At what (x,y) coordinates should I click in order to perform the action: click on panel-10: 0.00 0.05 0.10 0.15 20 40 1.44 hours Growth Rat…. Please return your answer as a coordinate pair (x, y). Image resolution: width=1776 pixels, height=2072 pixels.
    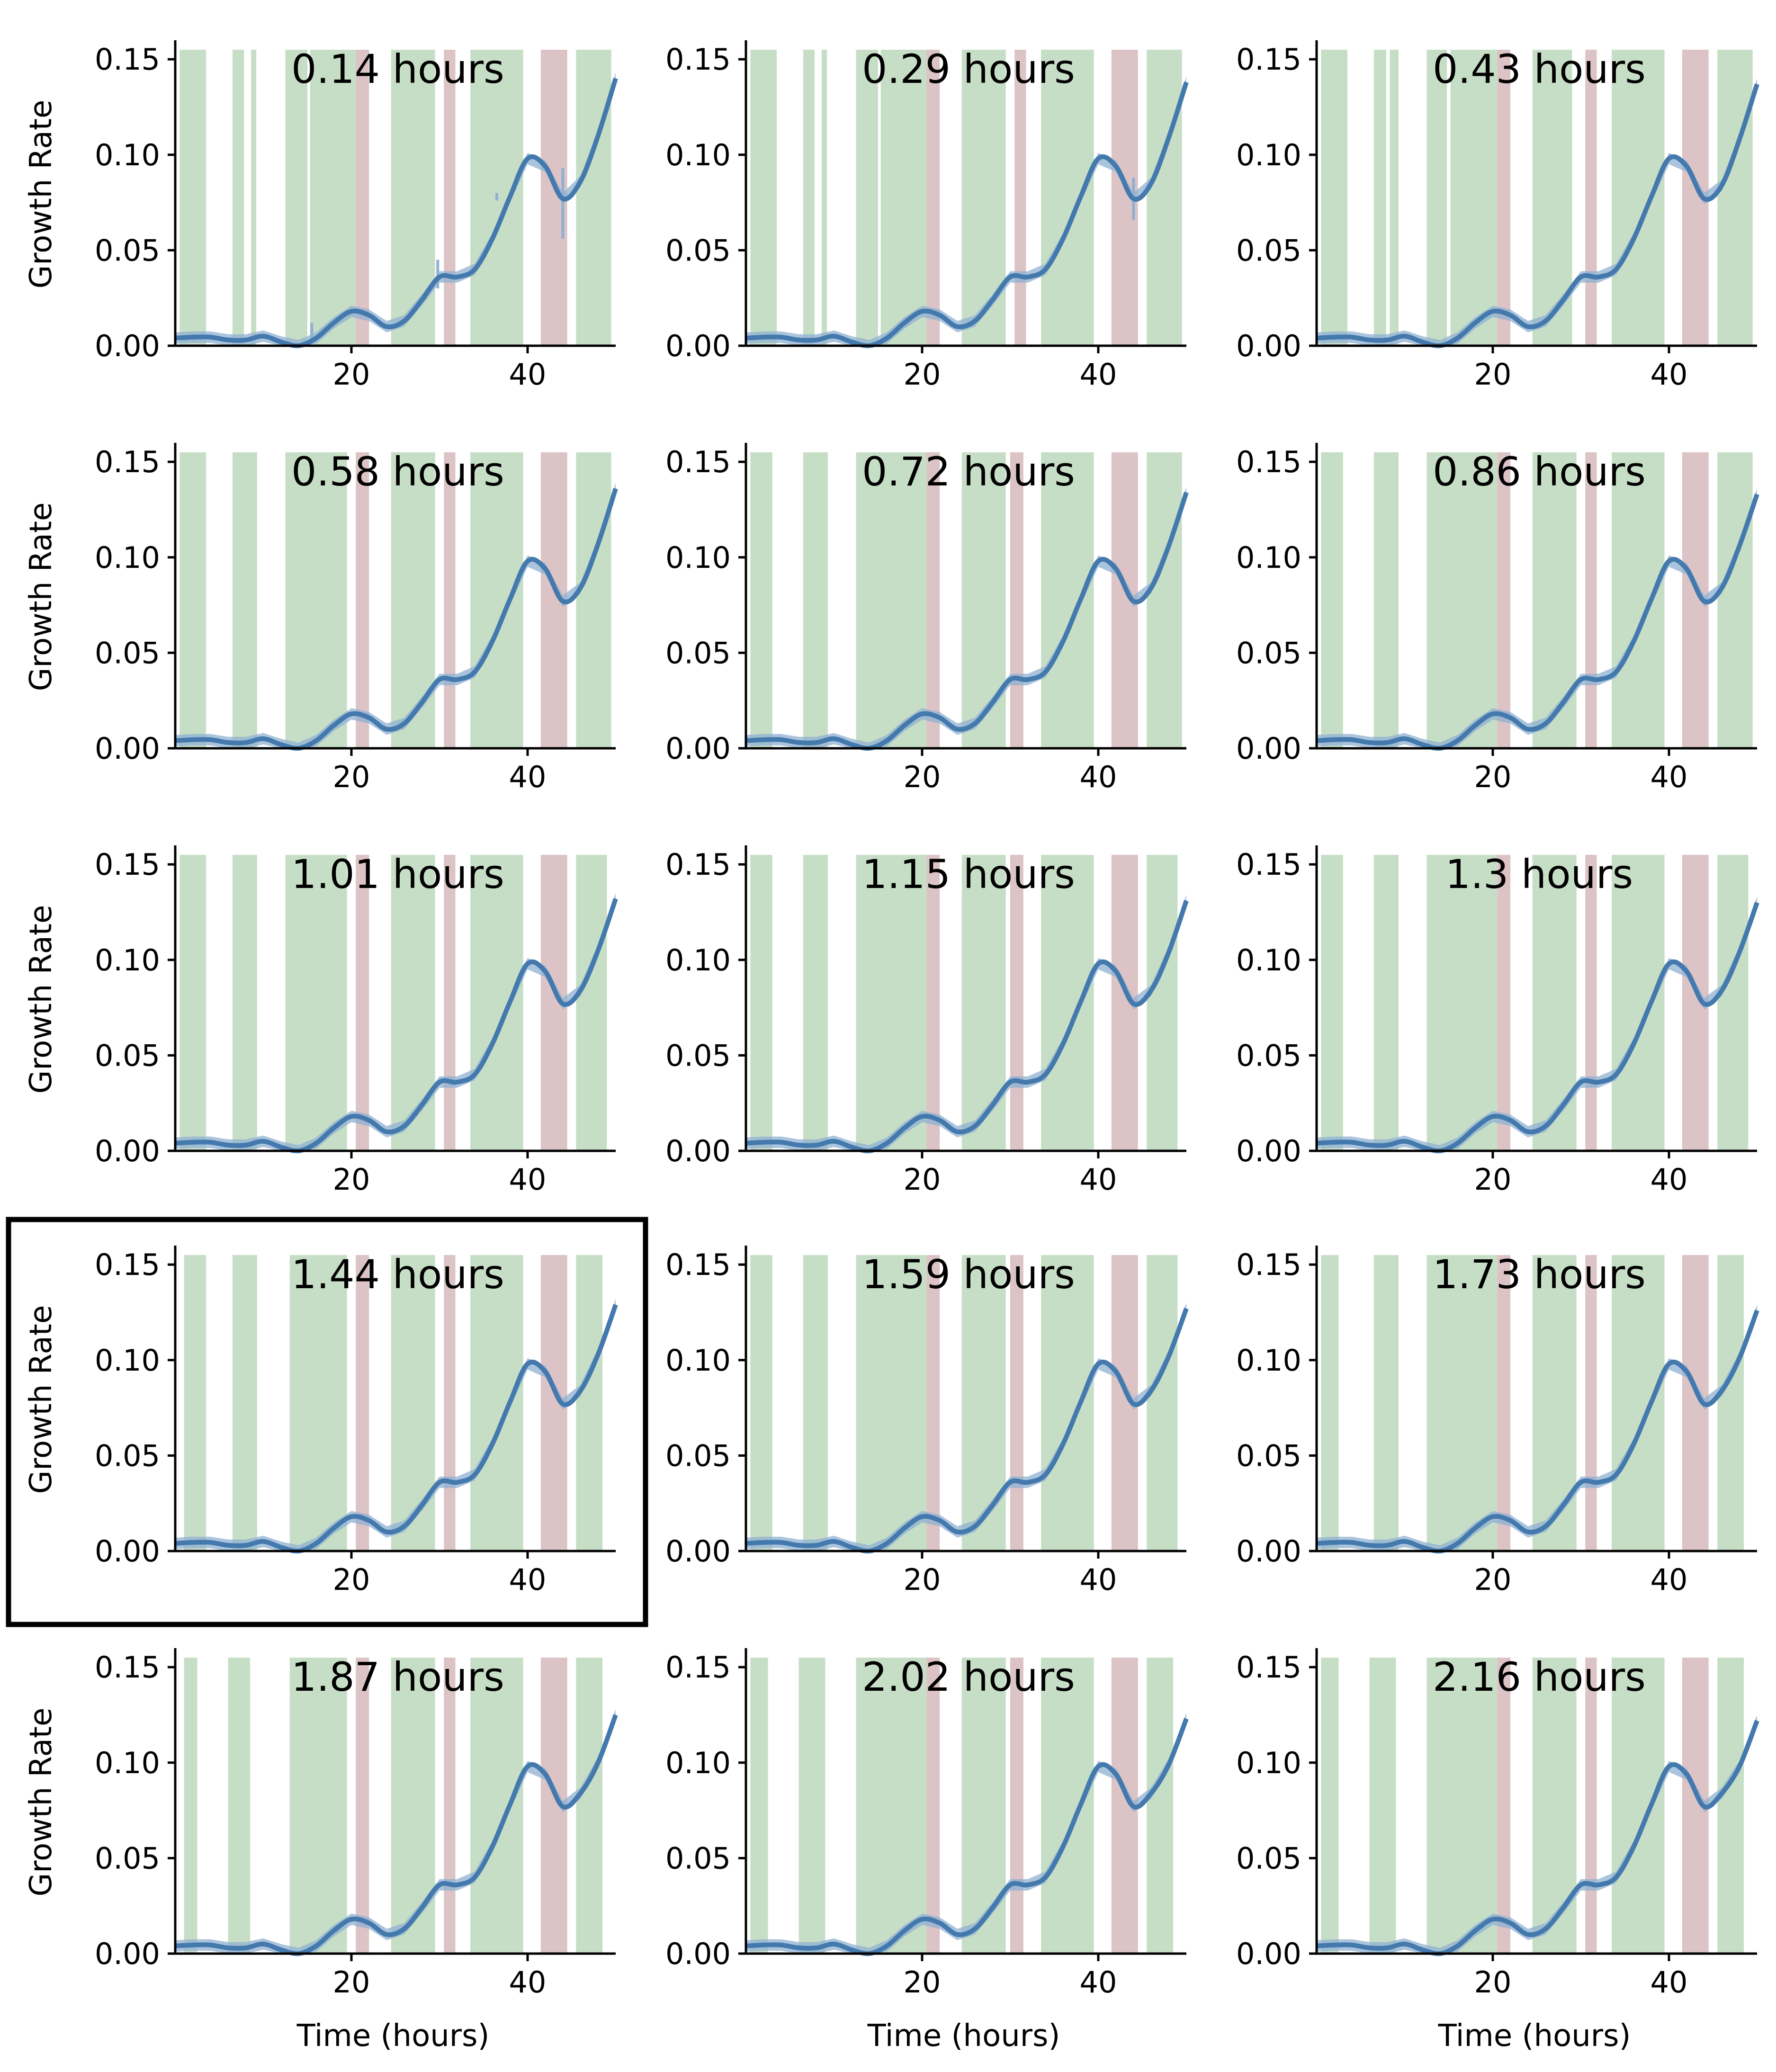
    Looking at the image, I should click on (327, 1422).